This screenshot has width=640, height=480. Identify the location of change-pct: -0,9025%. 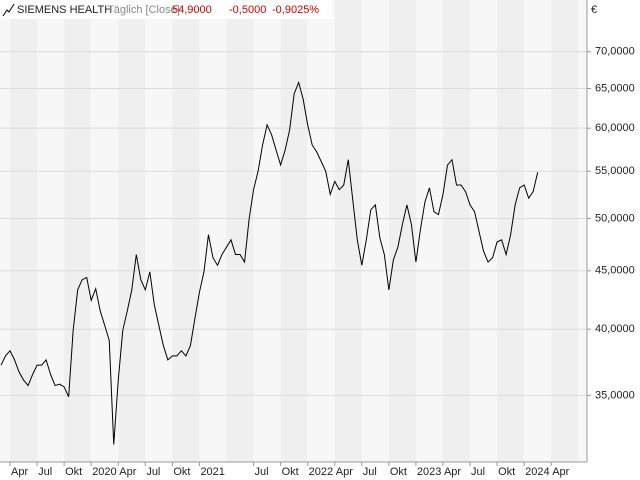
(295, 10).